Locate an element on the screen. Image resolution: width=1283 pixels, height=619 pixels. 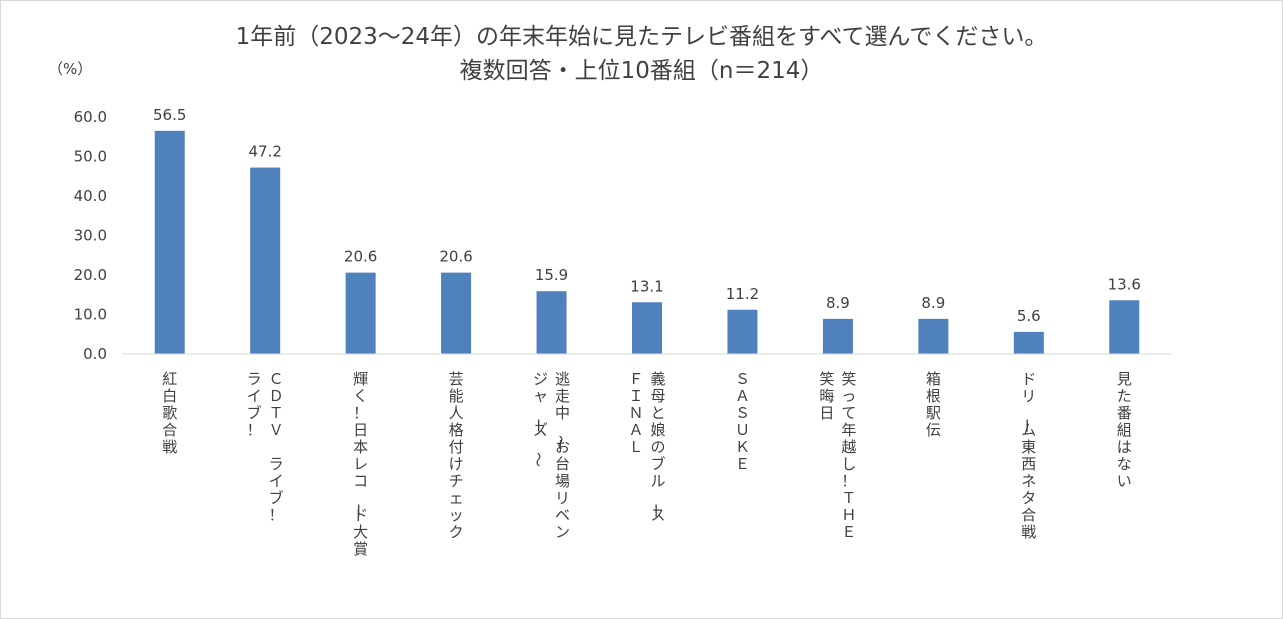
category-label: 箱根駅伝 is located at coordinates (933, 404).